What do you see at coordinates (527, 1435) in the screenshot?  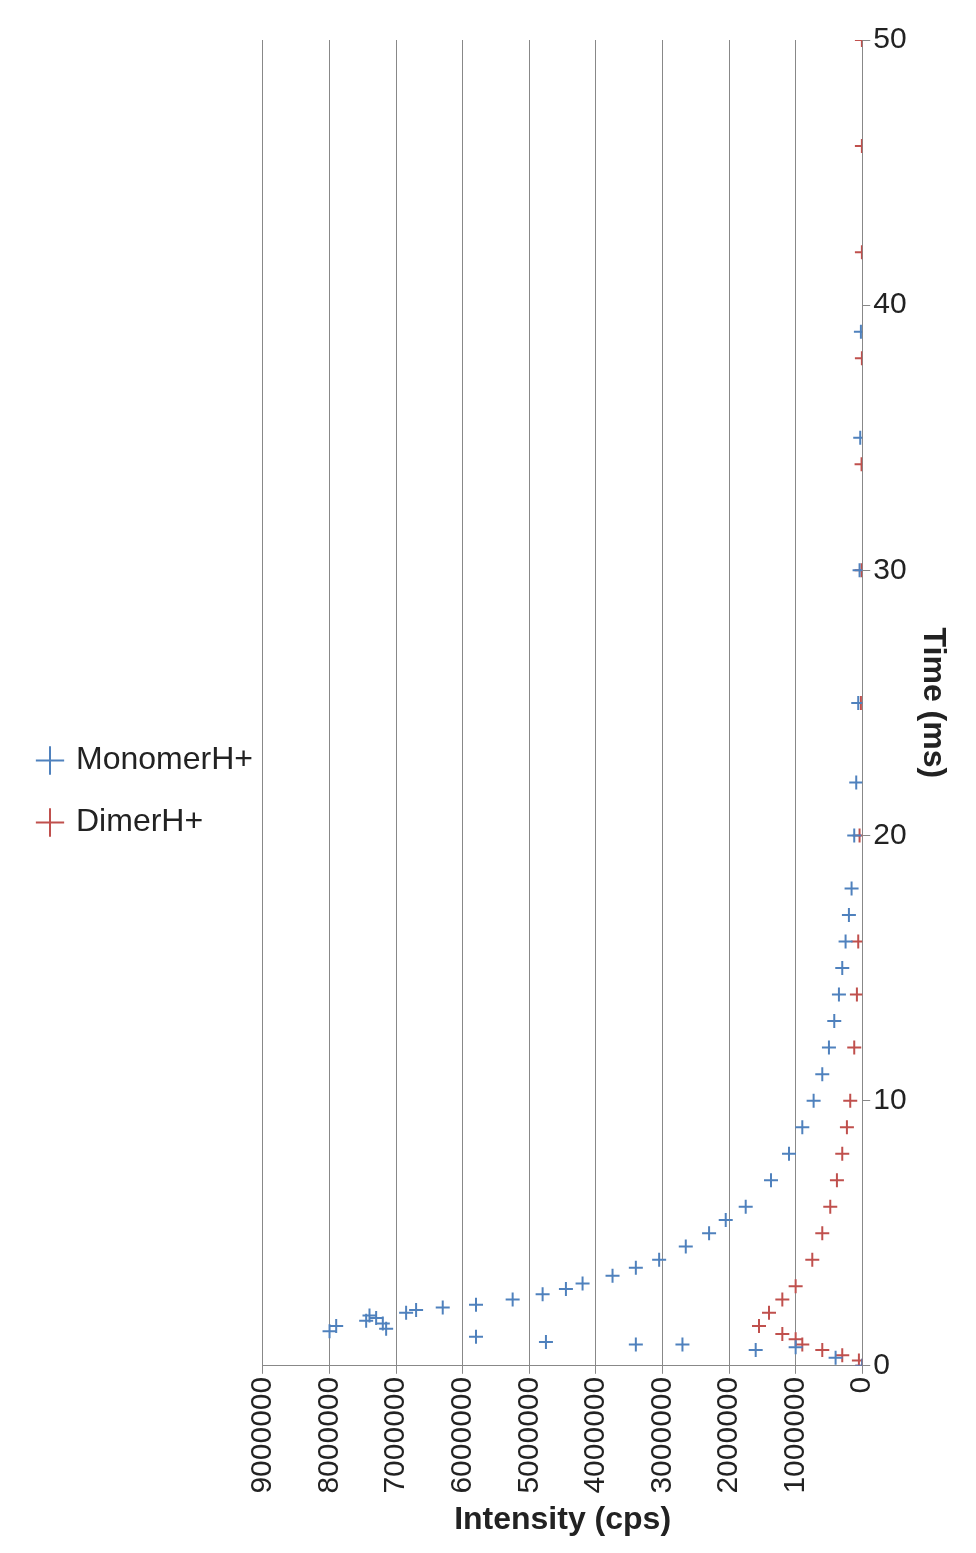 I see `x-tick-label: 5000000` at bounding box center [527, 1435].